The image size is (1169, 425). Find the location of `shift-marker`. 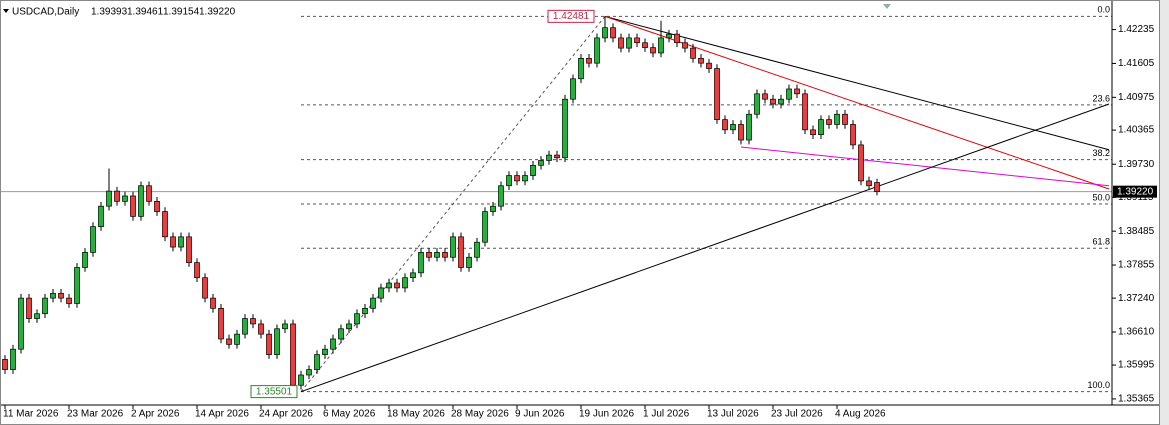

shift-marker is located at coordinates (887, 6).